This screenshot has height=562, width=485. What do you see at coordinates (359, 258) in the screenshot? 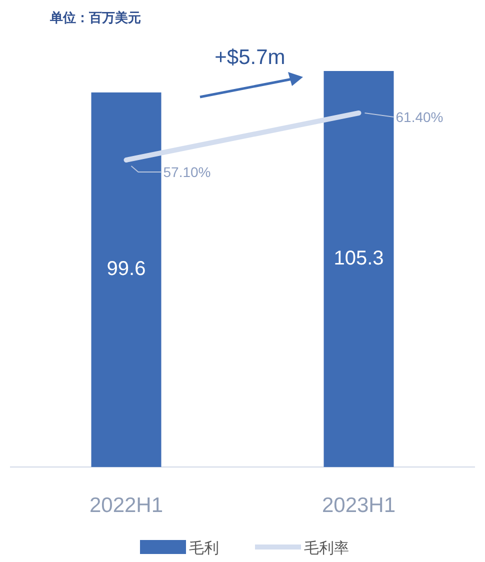
I see `data-label: 105.3` at bounding box center [359, 258].